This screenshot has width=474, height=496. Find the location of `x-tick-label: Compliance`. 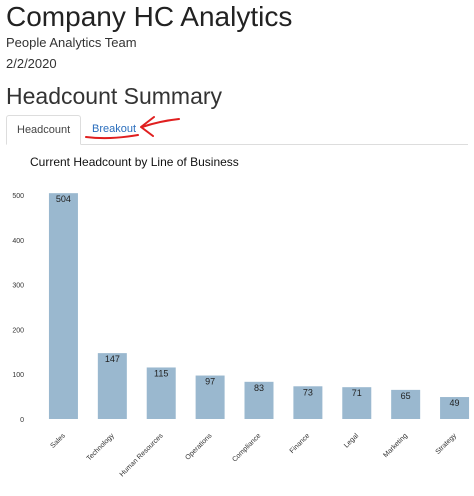

x-tick-label: Compliance is located at coordinates (246, 447).